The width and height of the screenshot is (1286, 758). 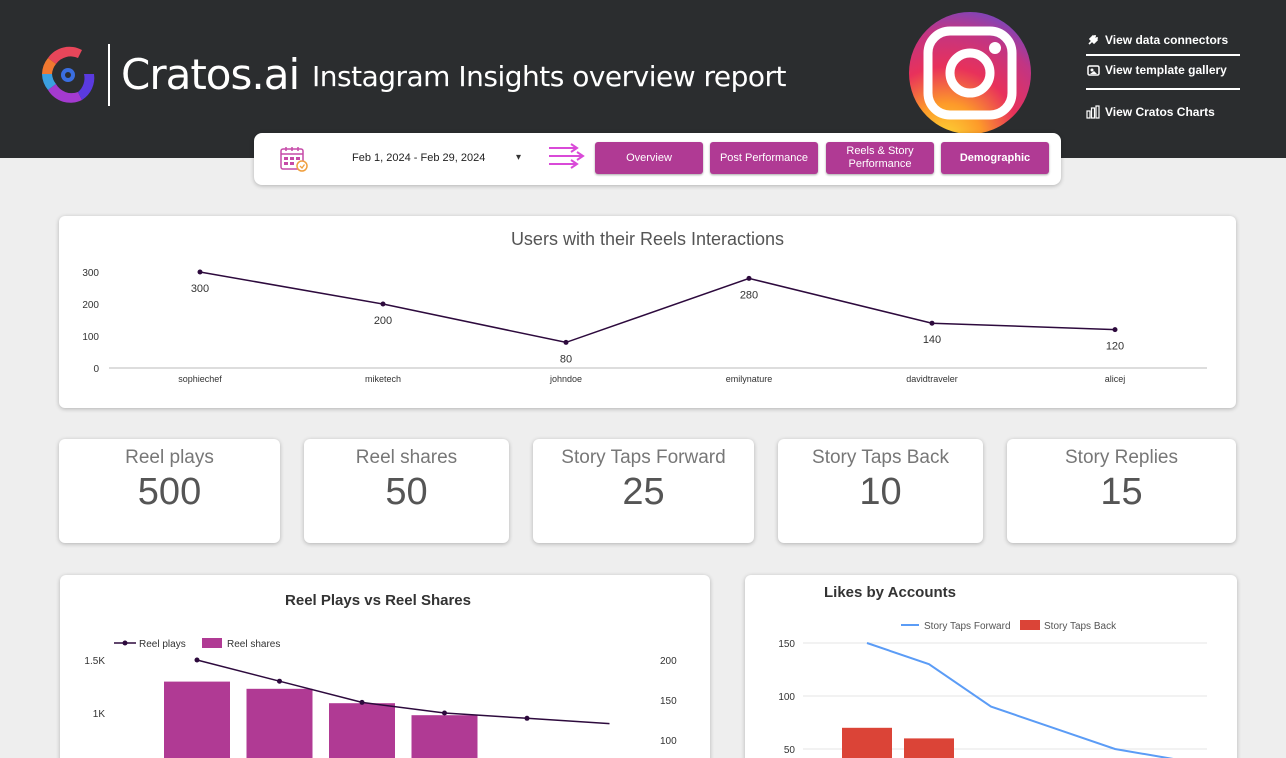 What do you see at coordinates (566, 359) in the screenshot?
I see `data-label: 80` at bounding box center [566, 359].